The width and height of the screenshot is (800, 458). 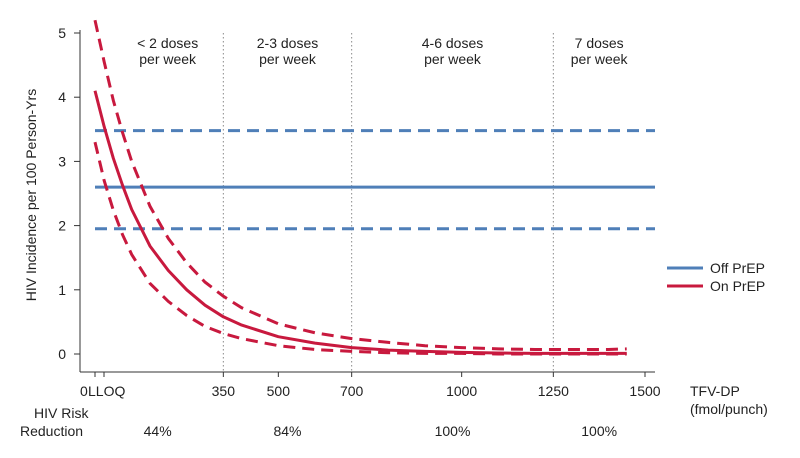 I want to click on legend: Off PrEP On PrEP, so click(x=716, y=277).